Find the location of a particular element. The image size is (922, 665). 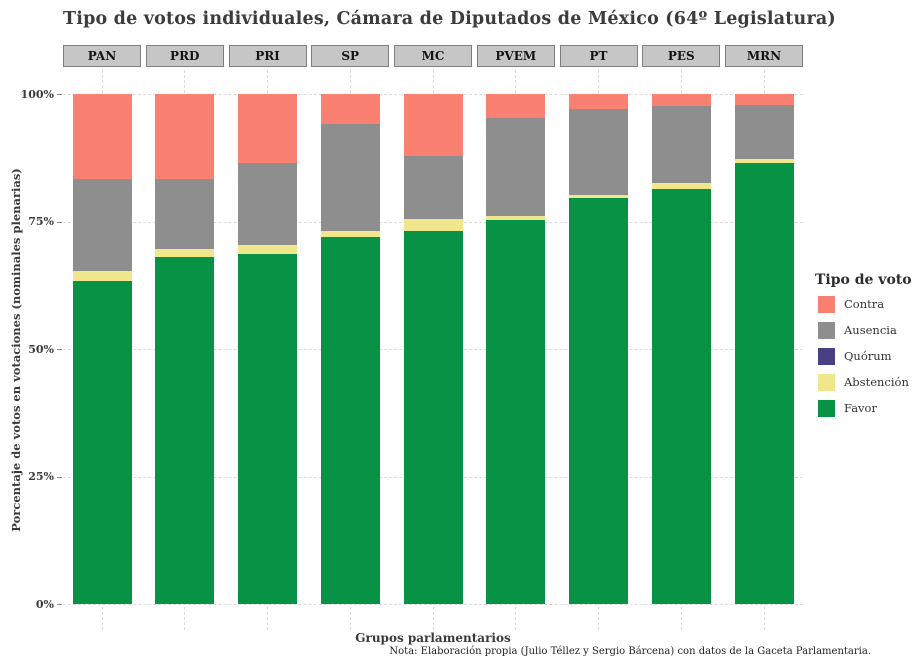

legend-label: Quórum is located at coordinates (868, 356).